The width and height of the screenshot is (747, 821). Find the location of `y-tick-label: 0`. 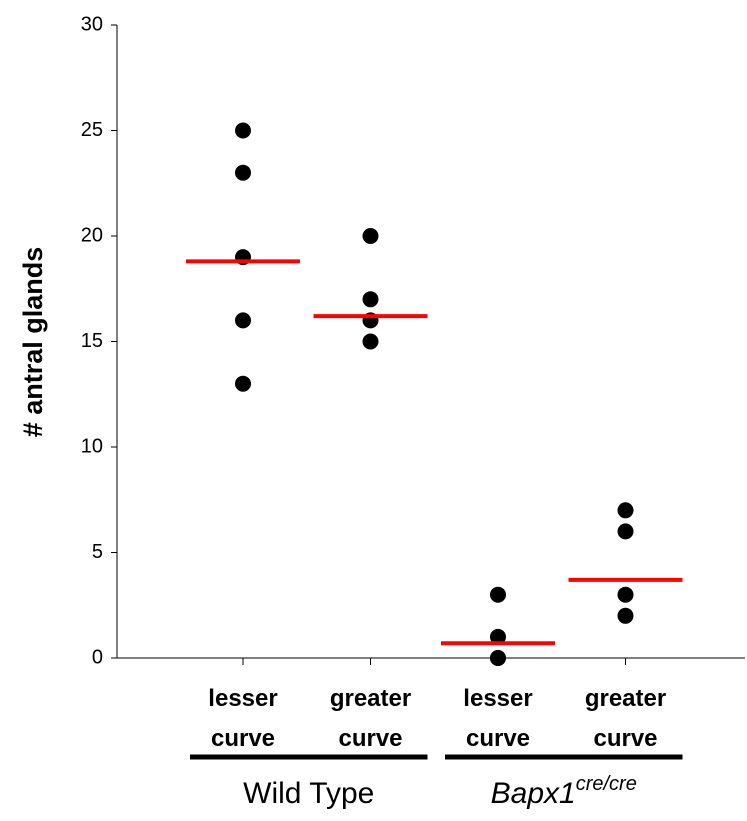

y-tick-label: 0 is located at coordinates (97, 657).